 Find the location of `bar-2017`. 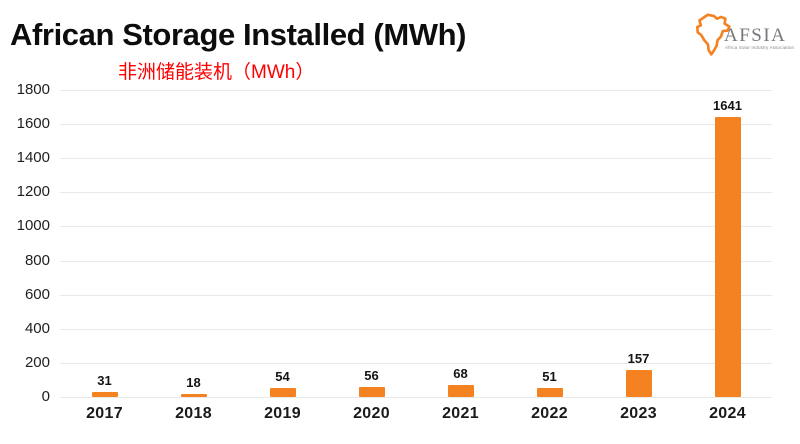

bar-2017 is located at coordinates (104, 394).